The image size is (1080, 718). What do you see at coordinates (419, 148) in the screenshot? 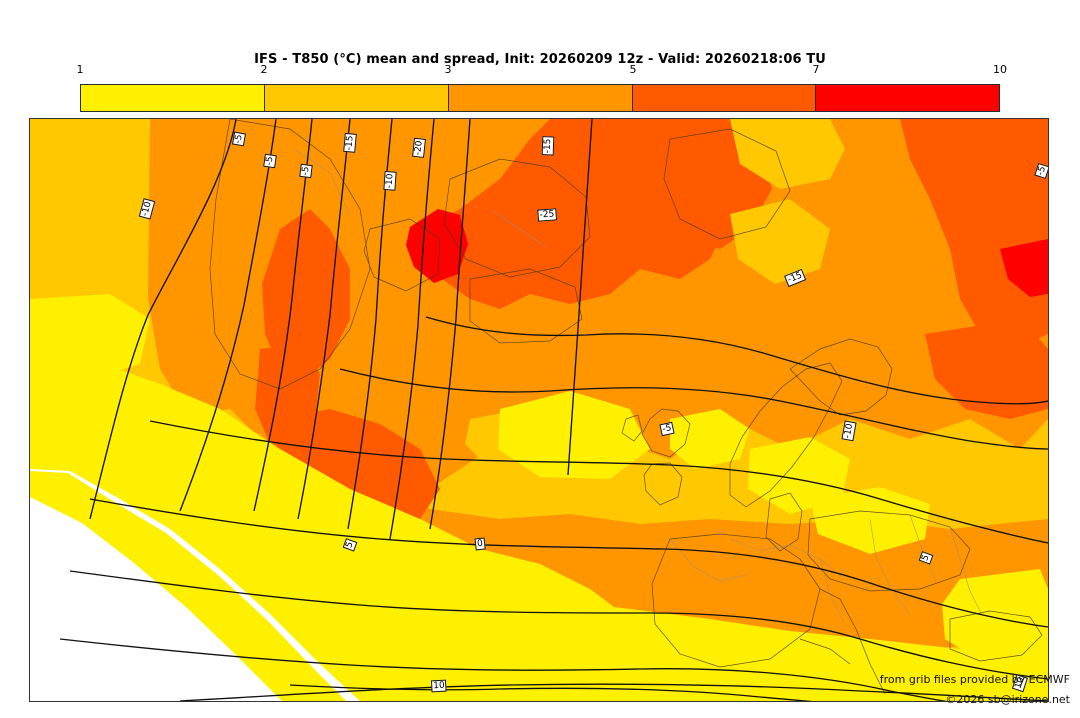
I see `contour-label--20: -20` at bounding box center [419, 148].